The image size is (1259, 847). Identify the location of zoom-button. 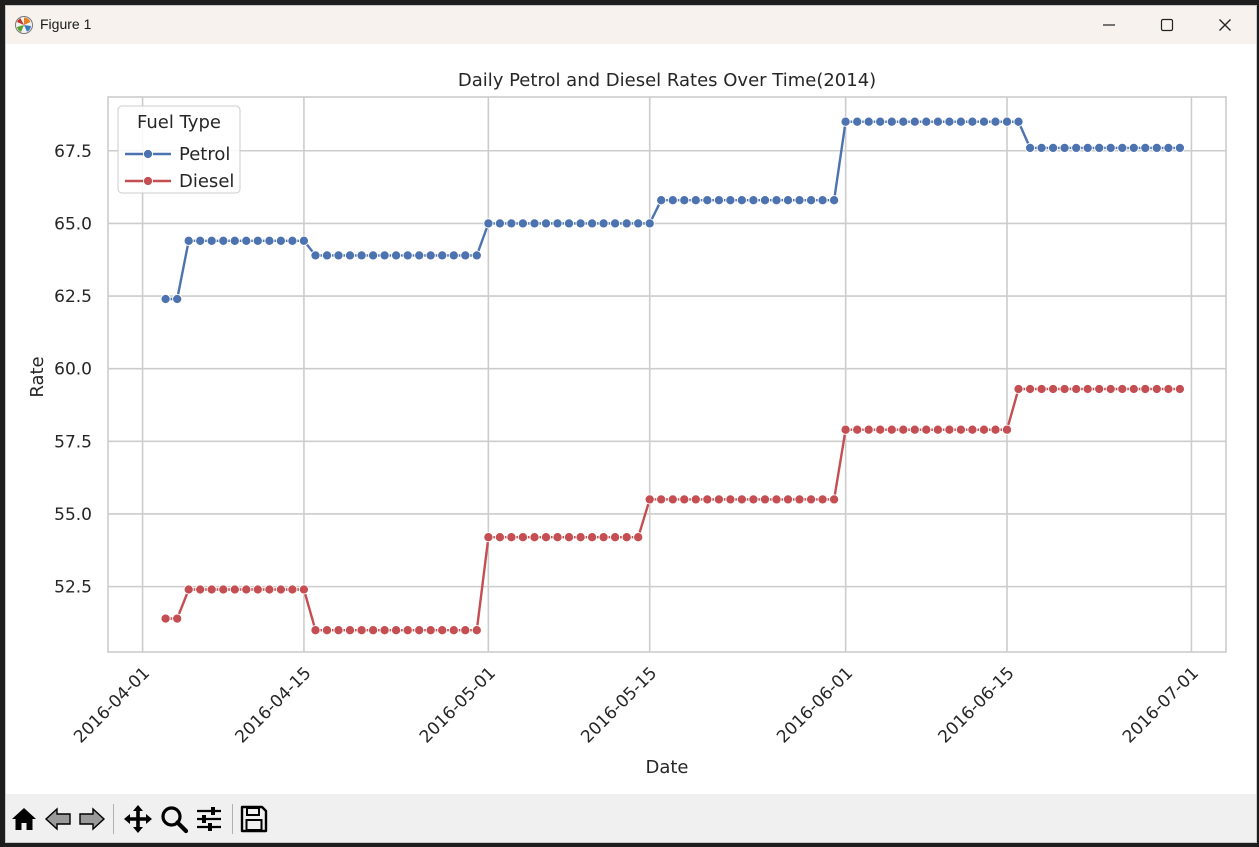
(174, 819).